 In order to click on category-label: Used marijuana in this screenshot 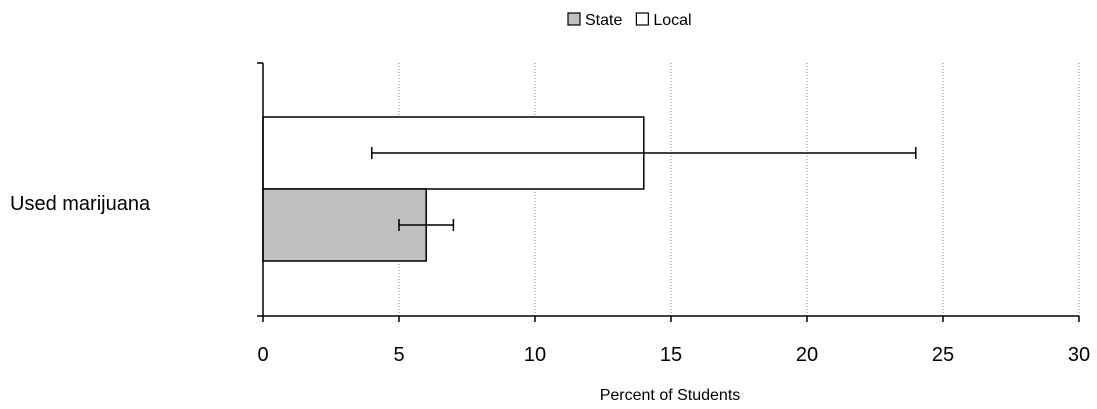, I will do `click(80, 204)`.